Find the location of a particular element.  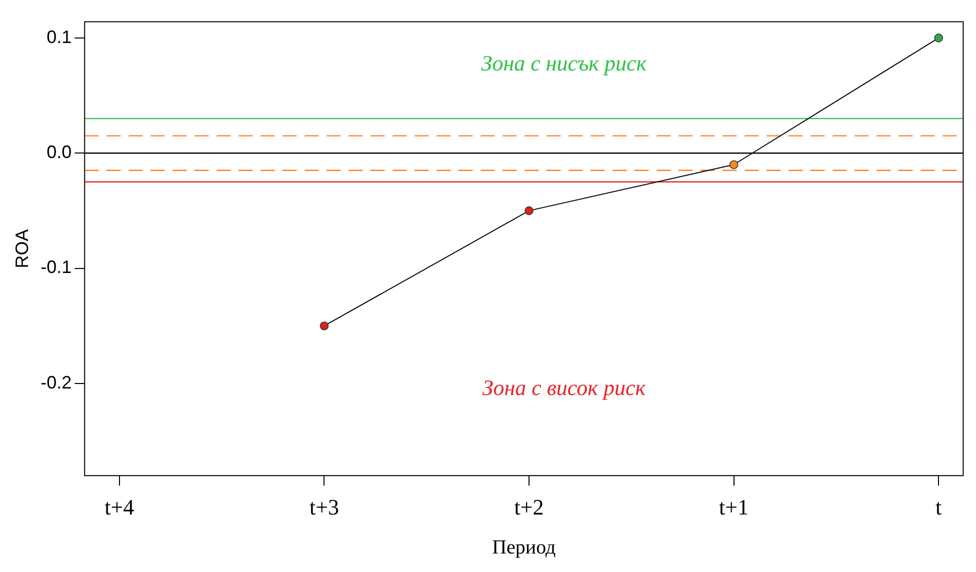

x-tick-label: t+2 is located at coordinates (529, 507).